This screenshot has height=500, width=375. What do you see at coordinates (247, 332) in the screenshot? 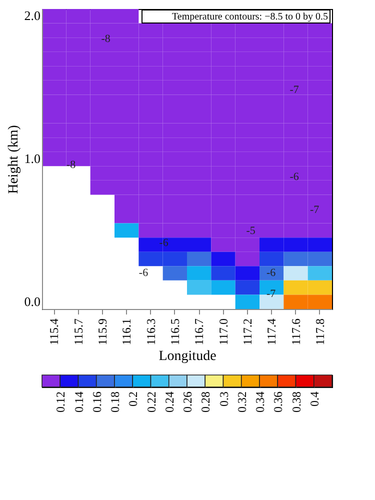
I see `x-tick-label: 117.2` at bounding box center [247, 332].